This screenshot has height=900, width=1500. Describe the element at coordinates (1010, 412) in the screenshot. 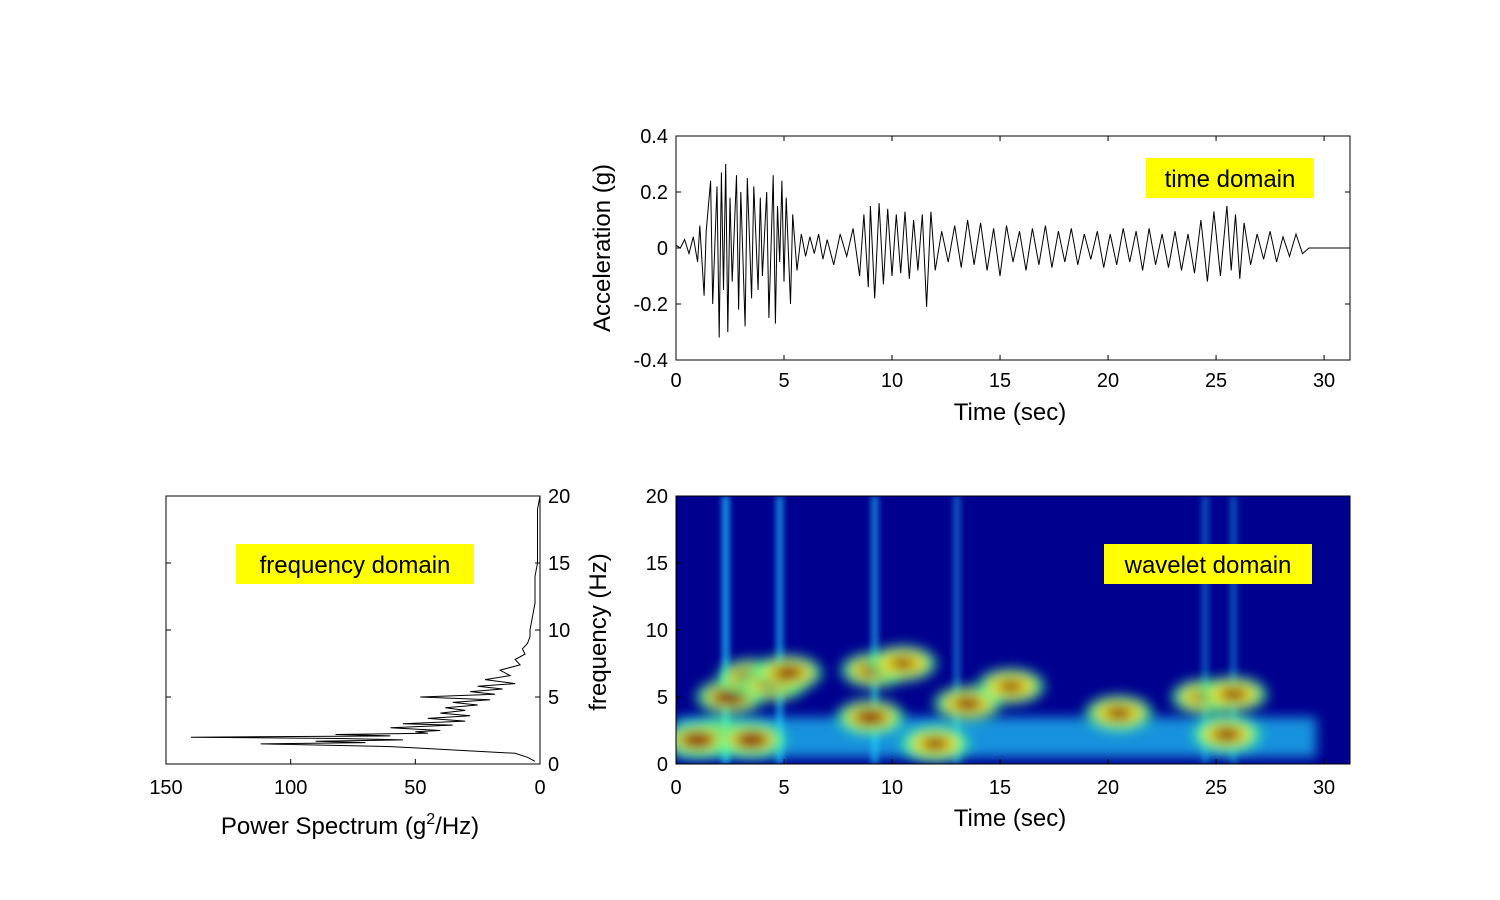

I see `time-domain-xlabel: Time (sec)` at that location.